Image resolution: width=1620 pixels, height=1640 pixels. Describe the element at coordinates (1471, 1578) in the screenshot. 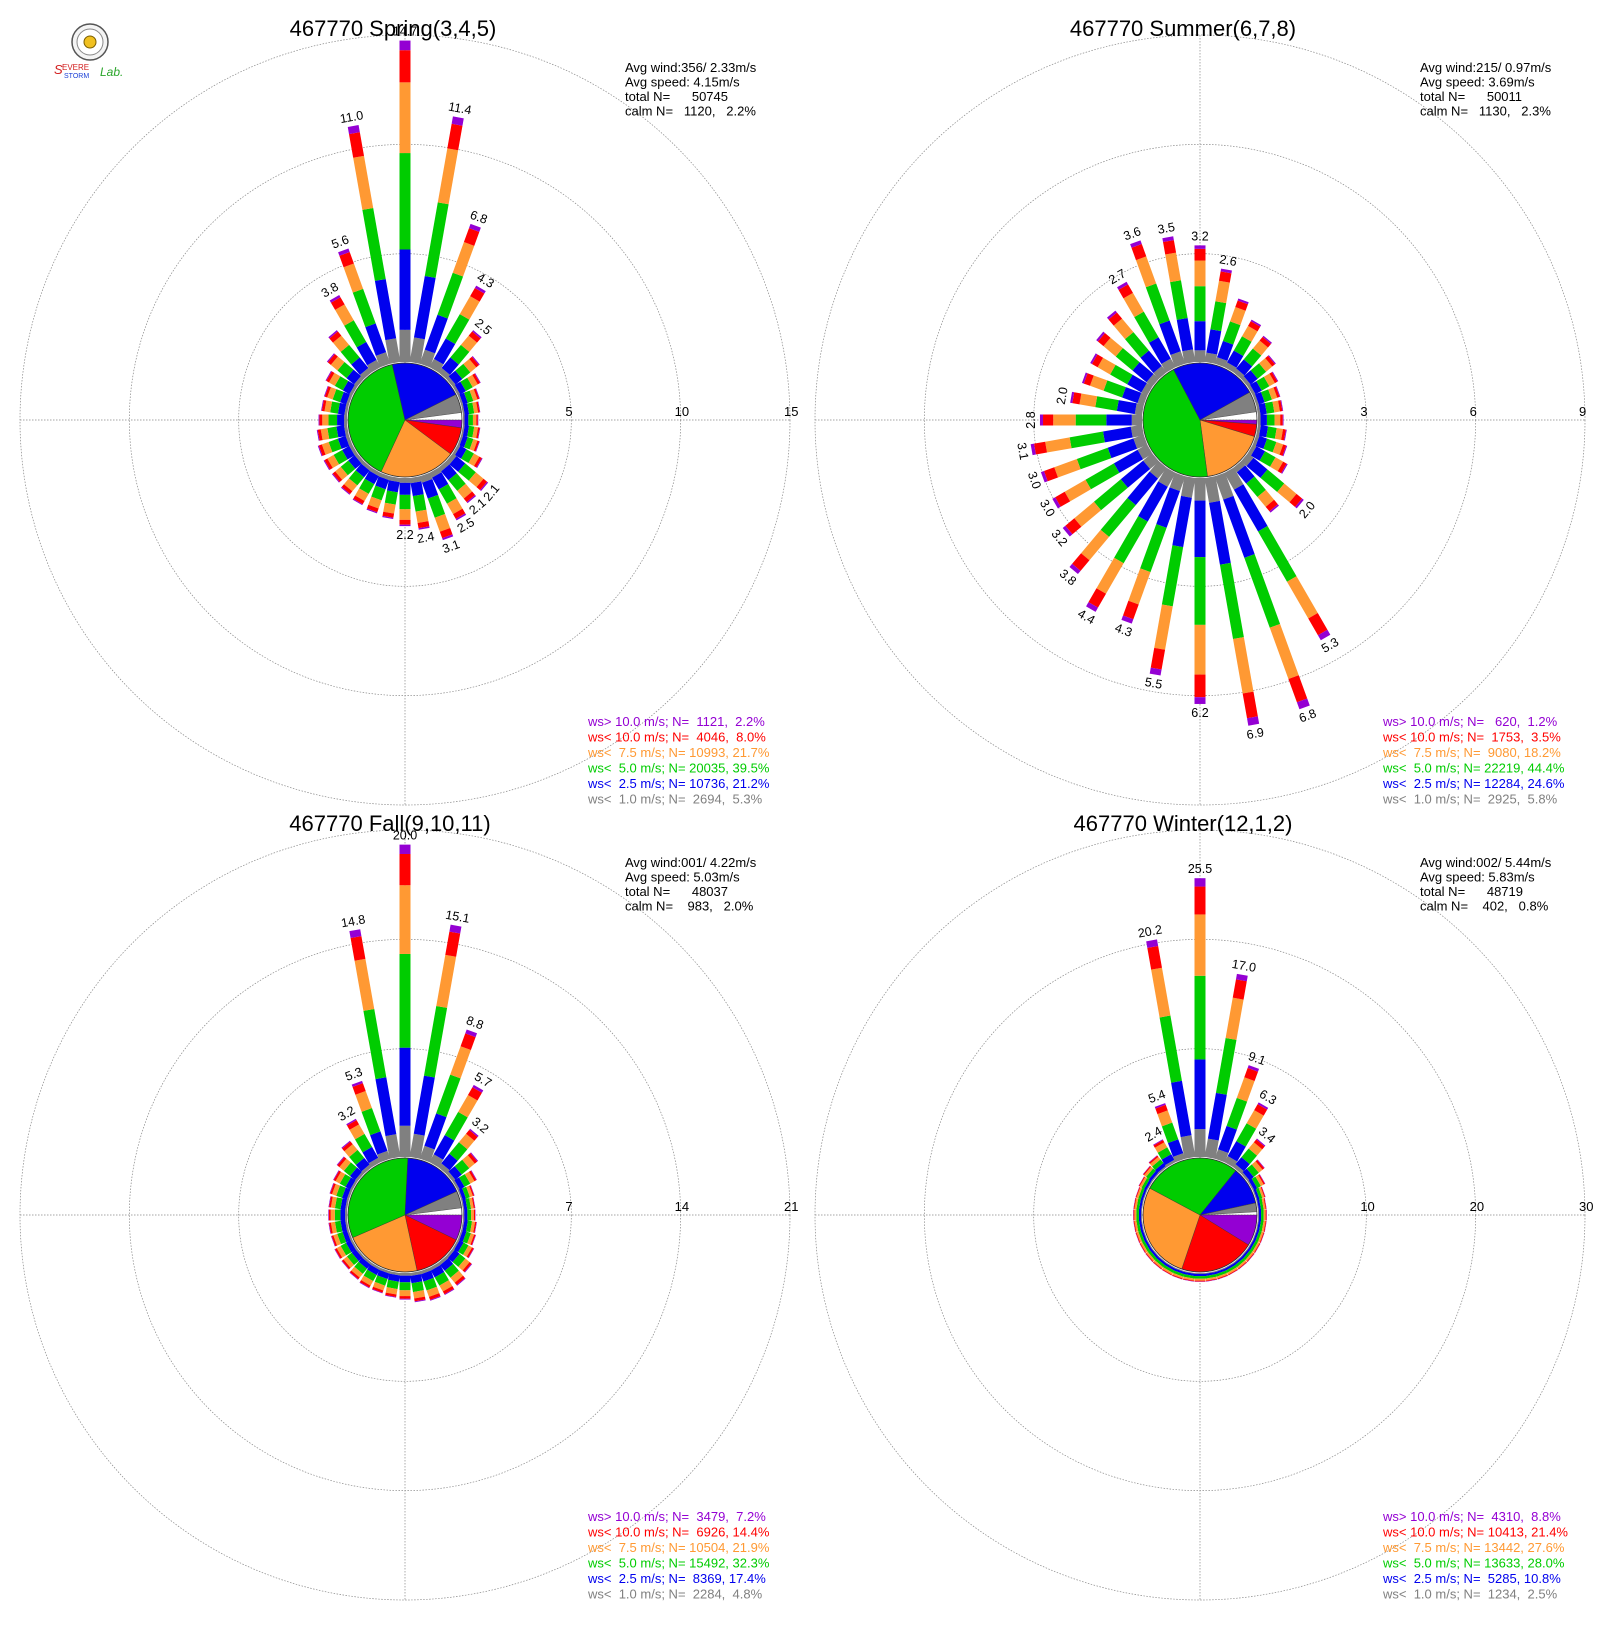

I see `legend-entry: ws< 2.5 m/s; N= 5285, 10.8%` at that location.